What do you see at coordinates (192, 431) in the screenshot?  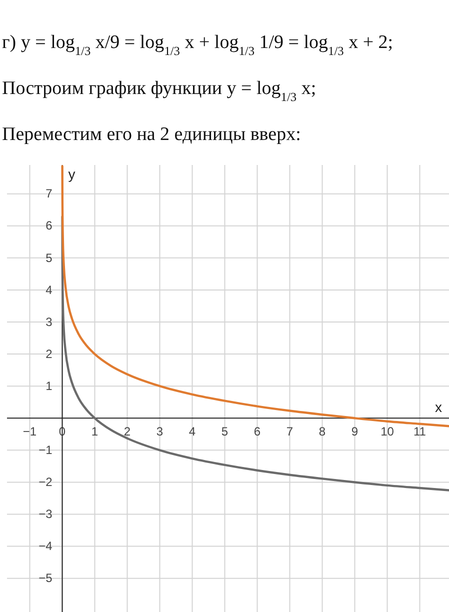 I see `x-tick-label: 4` at bounding box center [192, 431].